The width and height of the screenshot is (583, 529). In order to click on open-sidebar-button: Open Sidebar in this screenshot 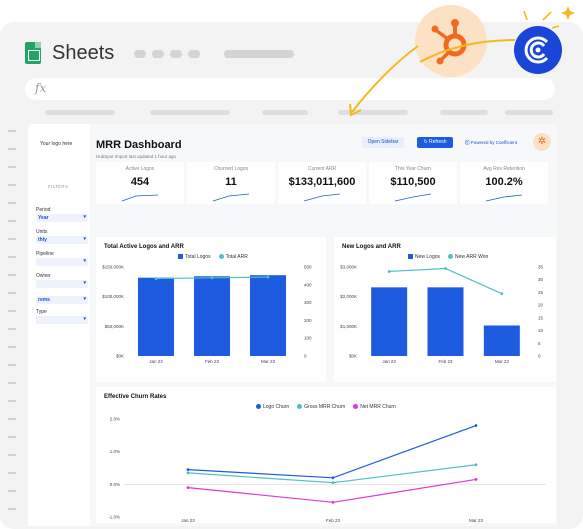, I will do `click(383, 142)`.